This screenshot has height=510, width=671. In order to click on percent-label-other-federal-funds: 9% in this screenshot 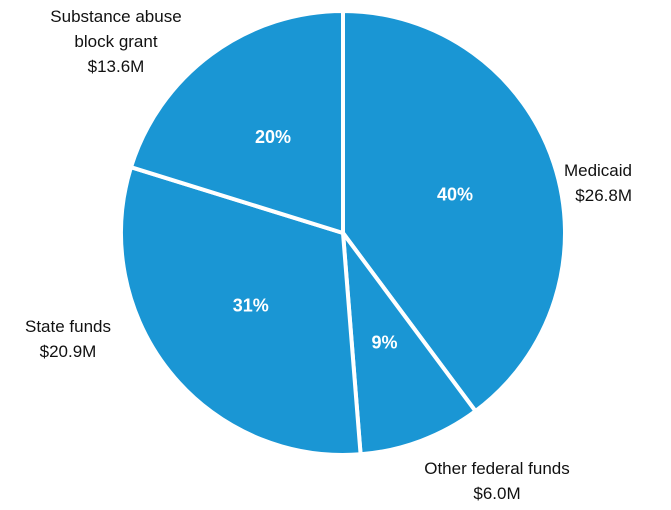, I will do `click(384, 342)`.